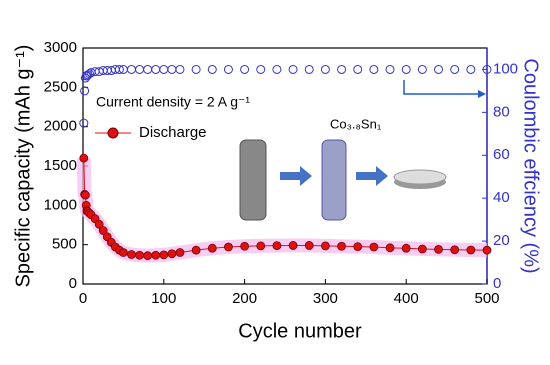 Image resolution: width=550 pixels, height=365 pixels. What do you see at coordinates (113, 133) in the screenshot?
I see `legend-marker` at bounding box center [113, 133].